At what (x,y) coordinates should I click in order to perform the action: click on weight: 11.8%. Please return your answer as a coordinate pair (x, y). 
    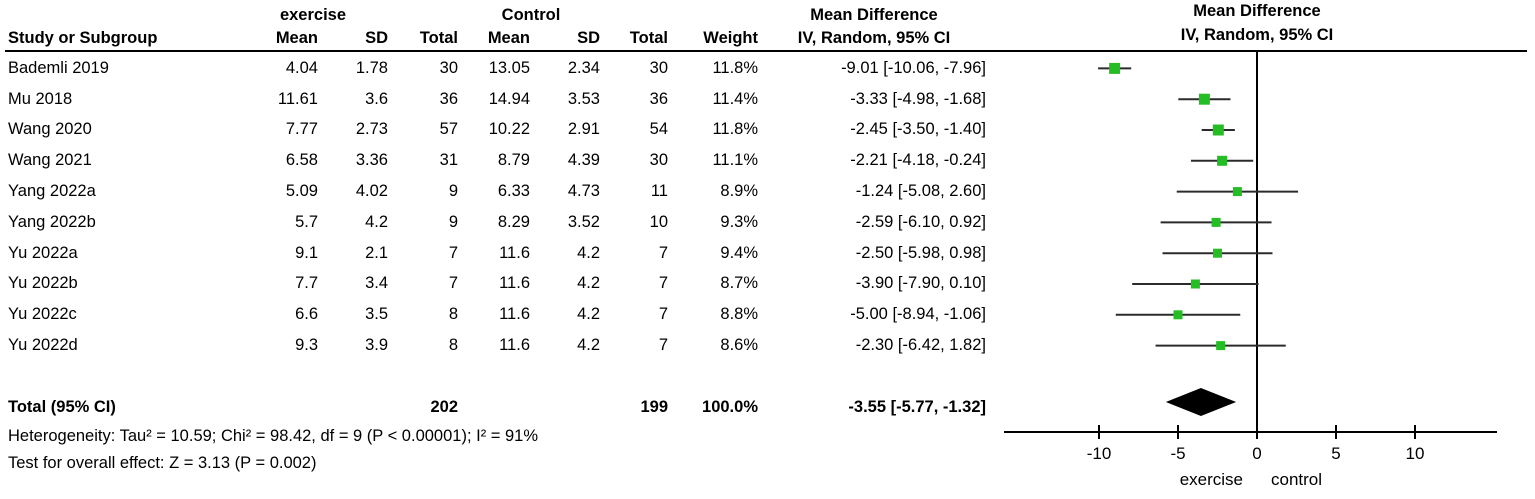
    Looking at the image, I should click on (735, 129).